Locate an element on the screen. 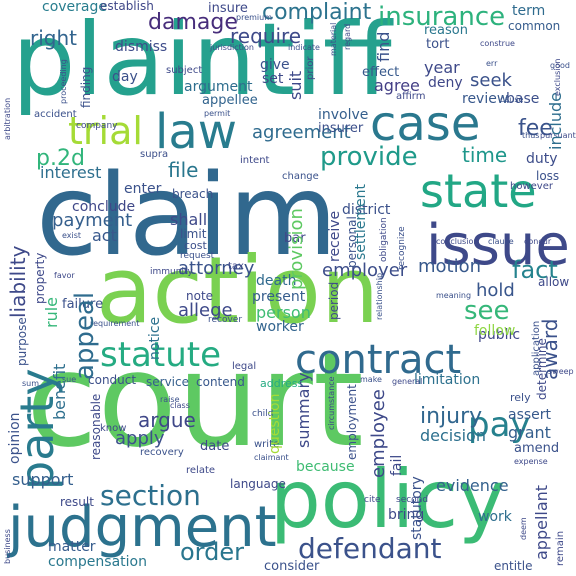 Image resolution: width=576 pixels, height=576 pixels. word-relationship: relationship is located at coordinates (379, 296).